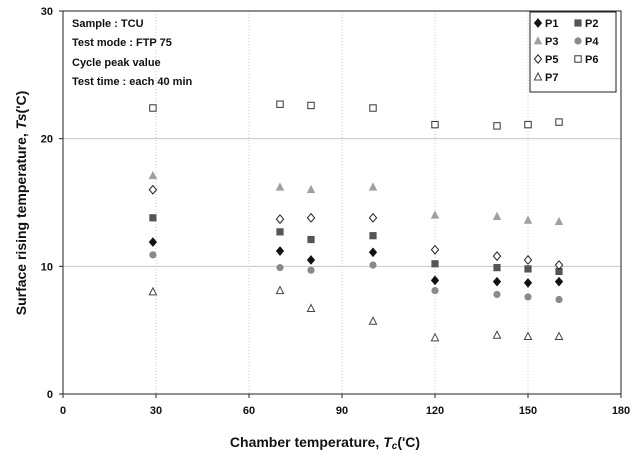 This screenshot has height=459, width=640. What do you see at coordinates (538, 76) in the screenshot?
I see `legend-marker-p7` at bounding box center [538, 76].